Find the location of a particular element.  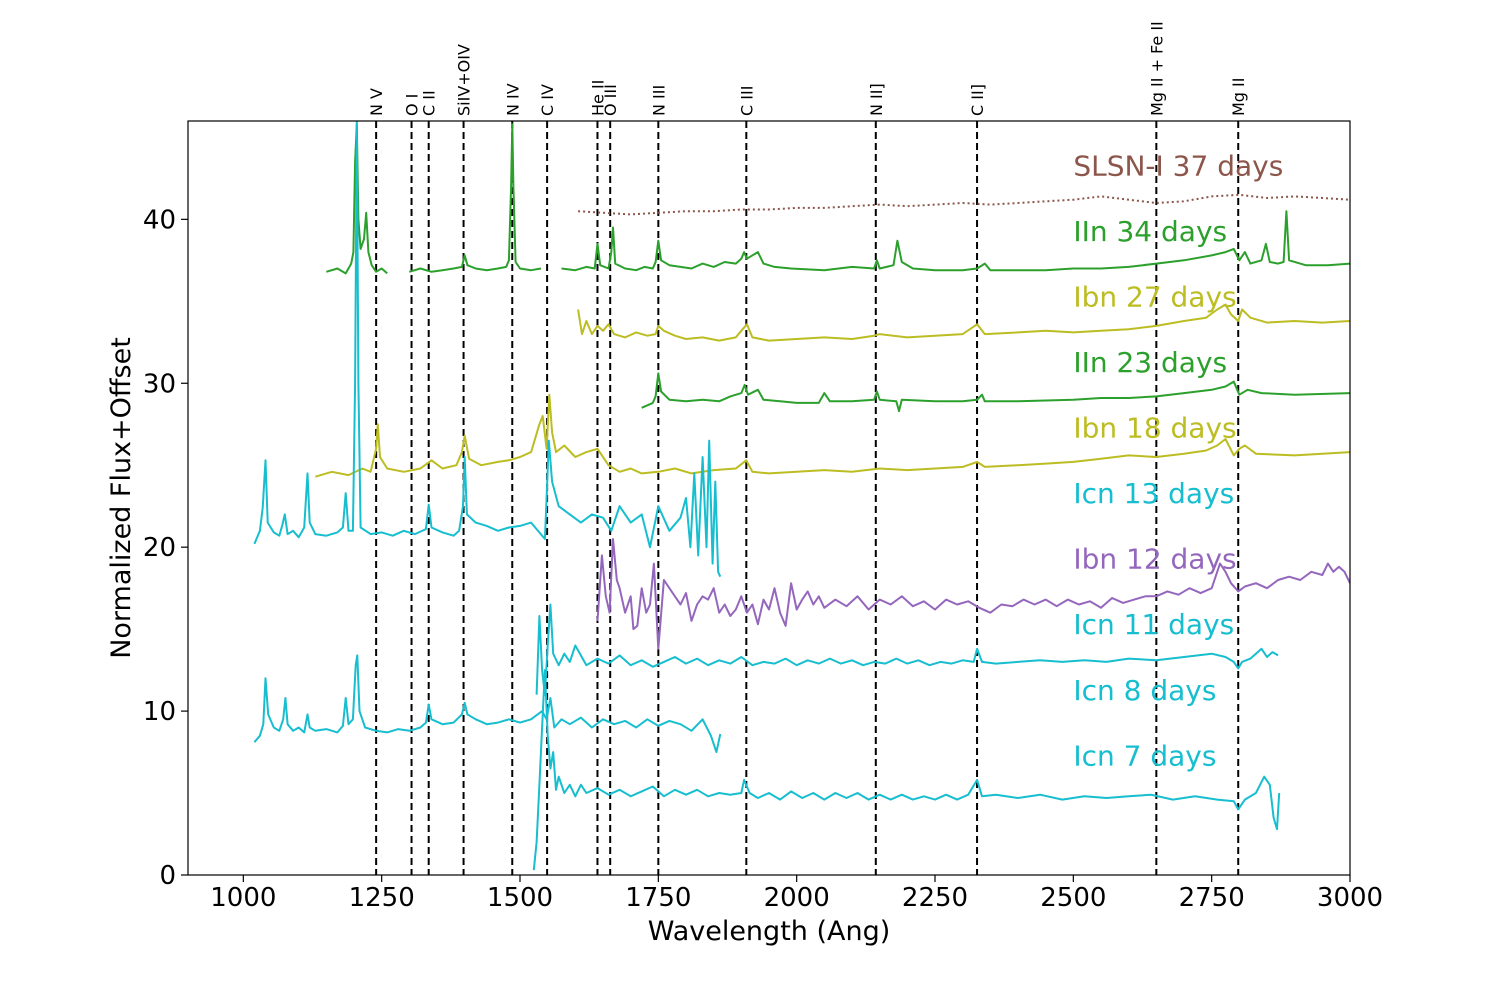

line-marker-label: N III is located at coordinates (658, 100).